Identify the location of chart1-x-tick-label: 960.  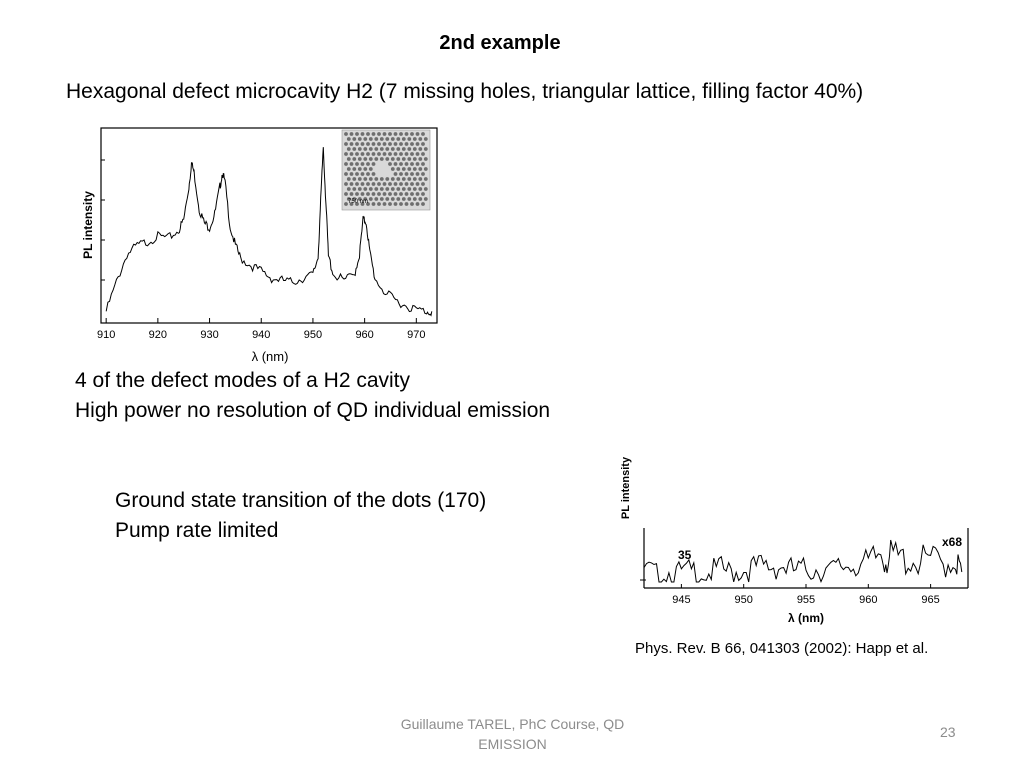
(364, 335).